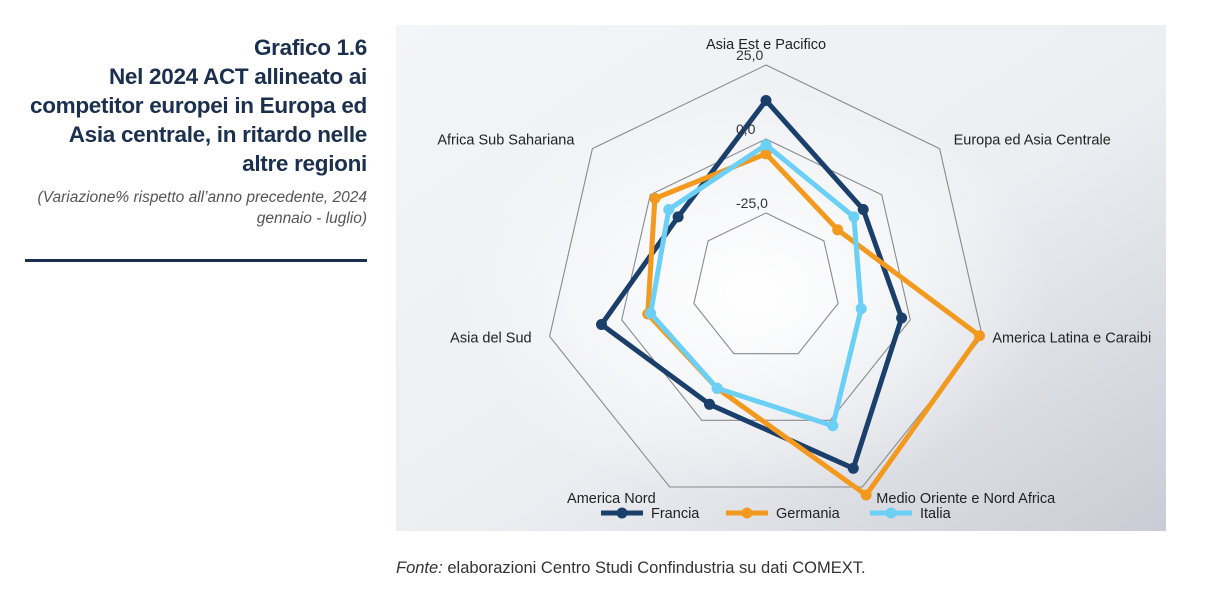  I want to click on axis-label: Europa ed Asia Centrale, so click(1032, 141).